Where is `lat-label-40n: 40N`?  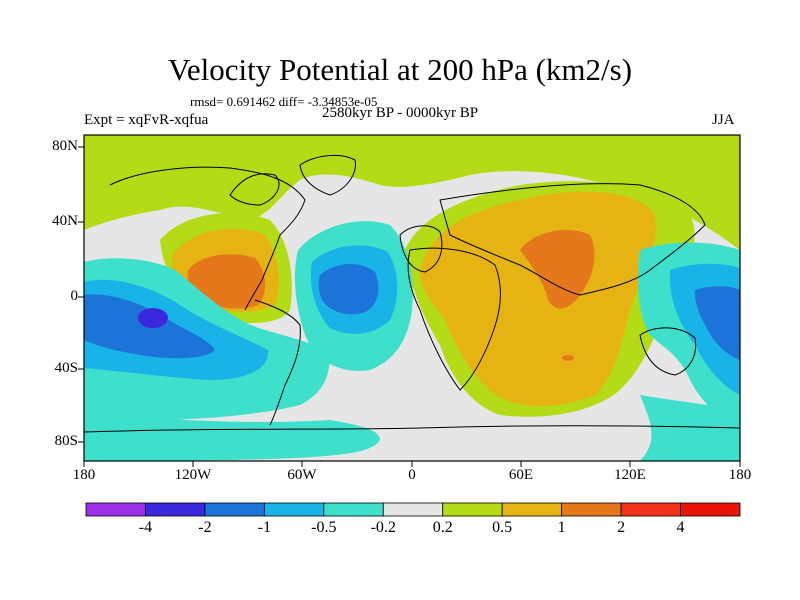 lat-label-40n: 40N is located at coordinates (65, 221).